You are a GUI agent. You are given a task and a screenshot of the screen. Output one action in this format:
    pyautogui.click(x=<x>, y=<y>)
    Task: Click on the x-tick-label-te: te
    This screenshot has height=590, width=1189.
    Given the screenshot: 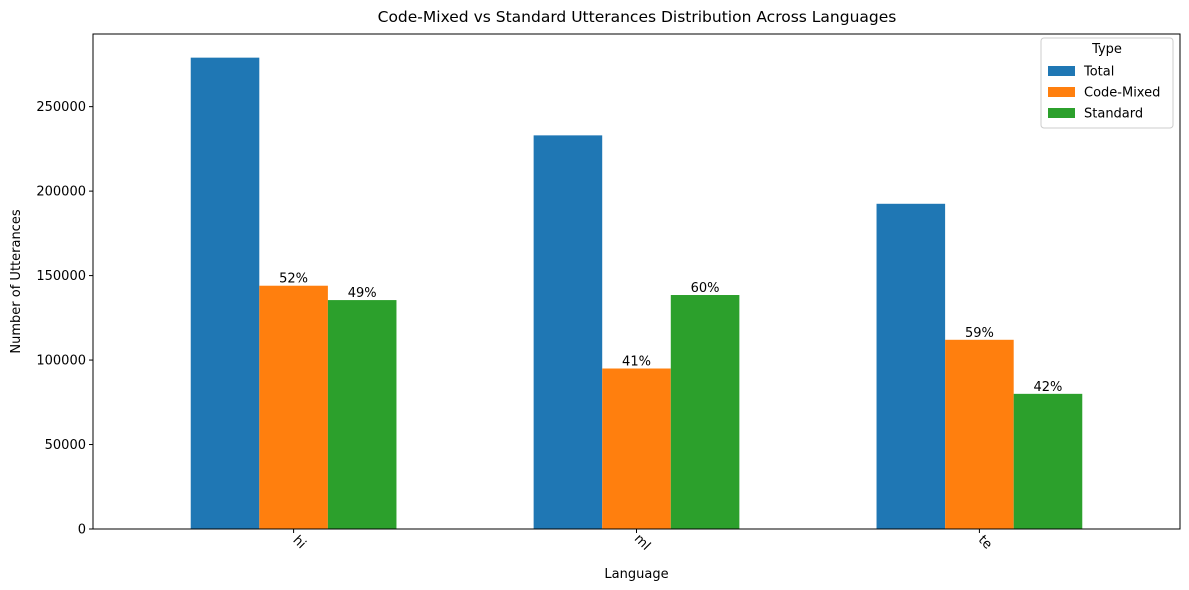 What is the action you would take?
    pyautogui.click(x=985, y=543)
    